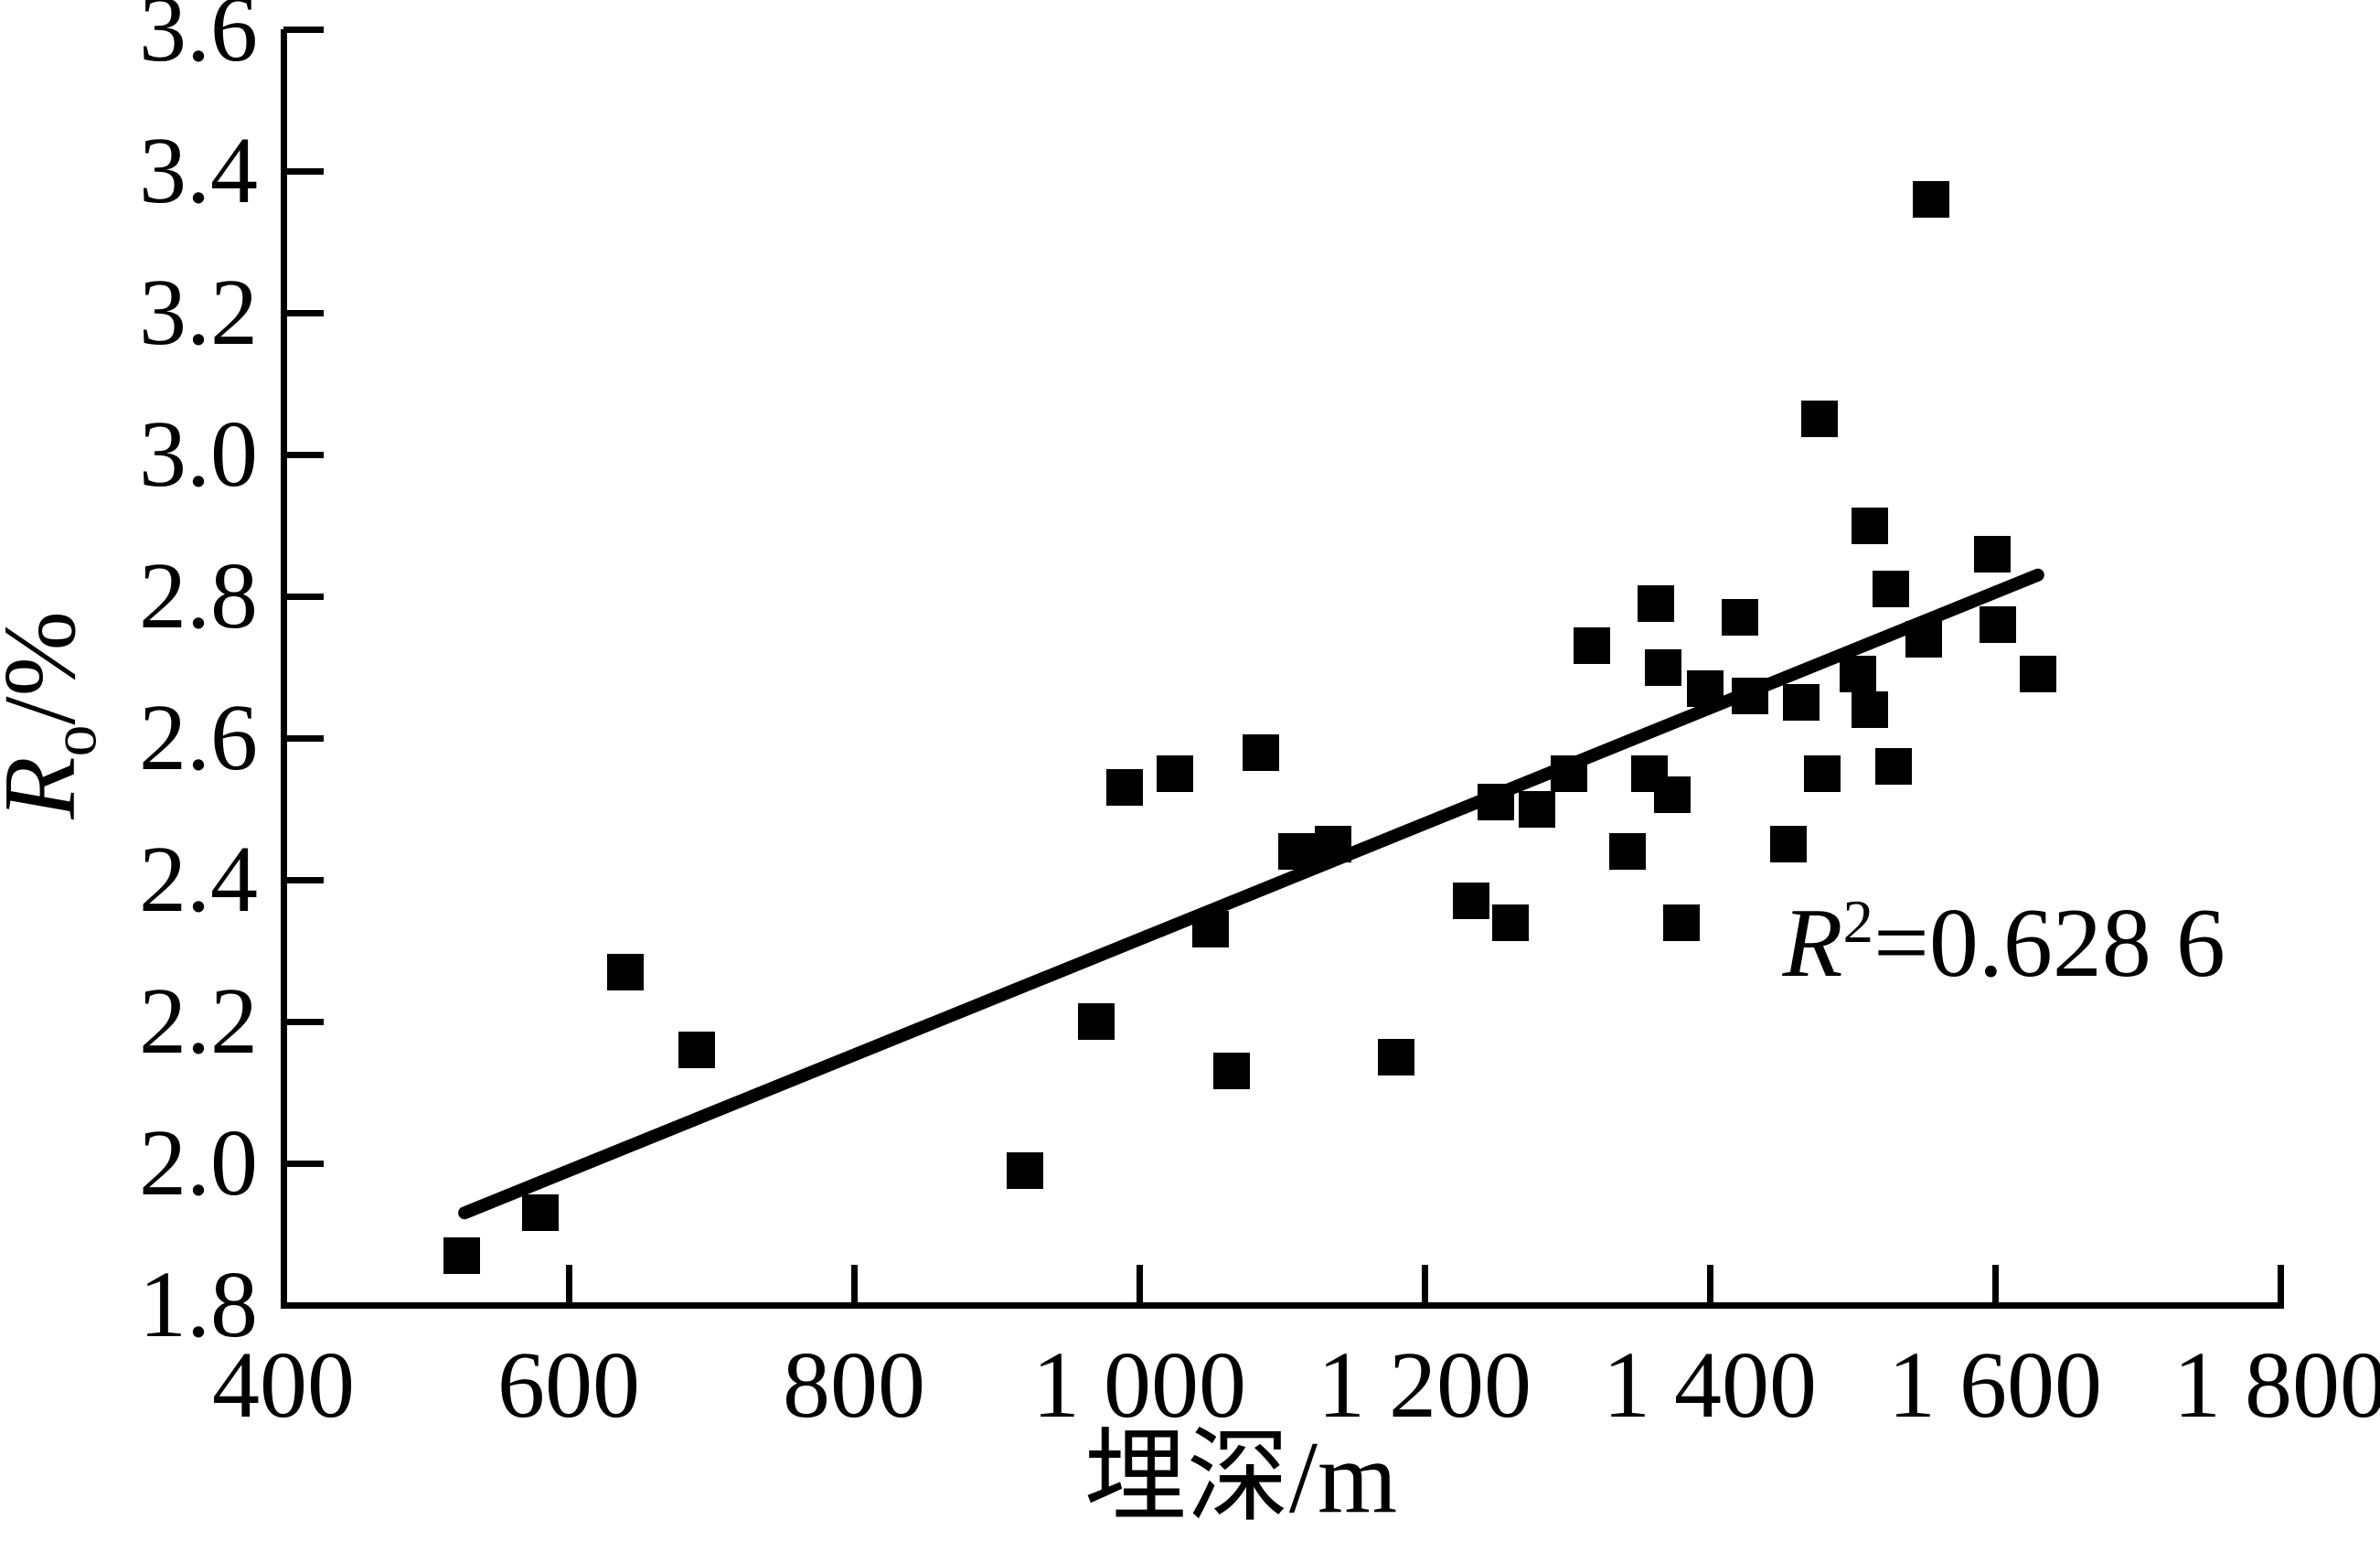 The image size is (2380, 1541). I want to click on y-tick-label: 2.8, so click(198, 595).